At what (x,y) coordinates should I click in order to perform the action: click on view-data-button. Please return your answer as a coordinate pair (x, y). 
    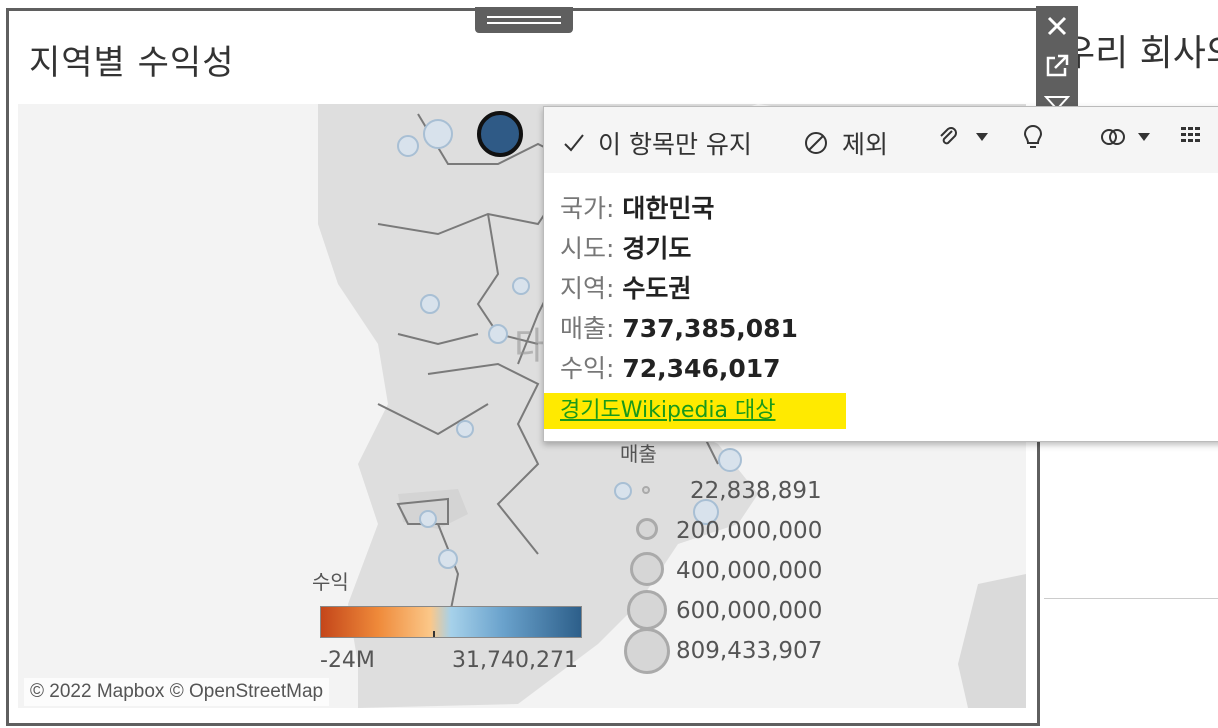
    Looking at the image, I should click on (1193, 136).